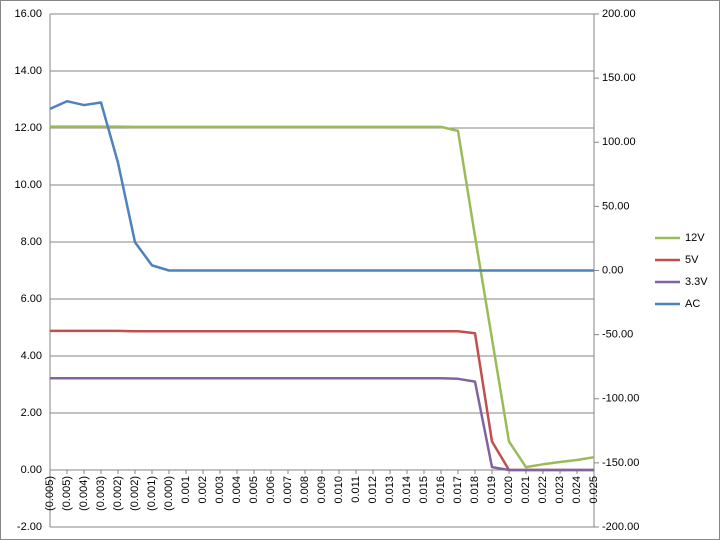 This screenshot has width=720, height=540. Describe the element at coordinates (475, 490) in the screenshot. I see `x-tick-label: 0.018` at that location.